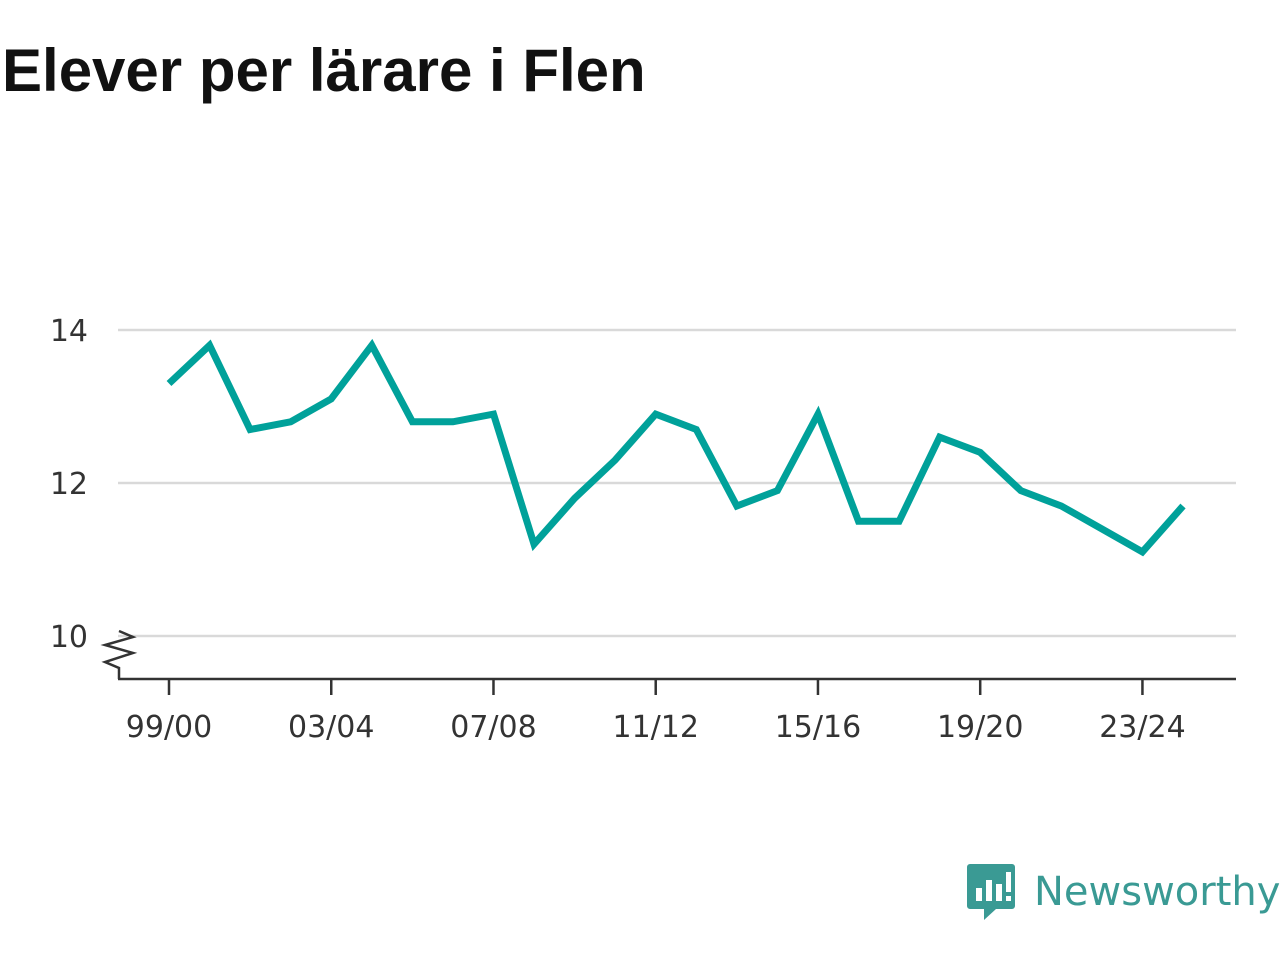  I want to click on brand-name: Newsworthy, so click(1157, 892).